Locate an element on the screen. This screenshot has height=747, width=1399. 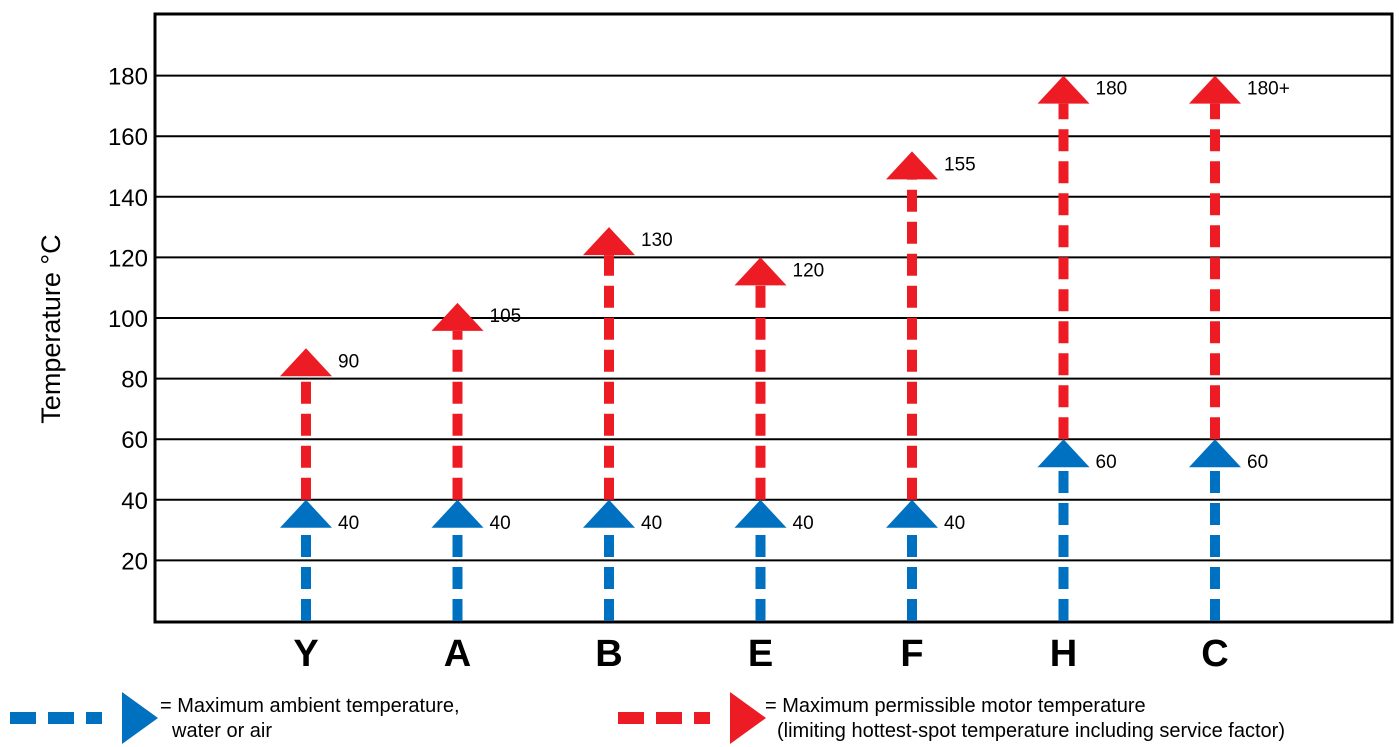
y-tick-label: 40 is located at coordinates (134, 501).